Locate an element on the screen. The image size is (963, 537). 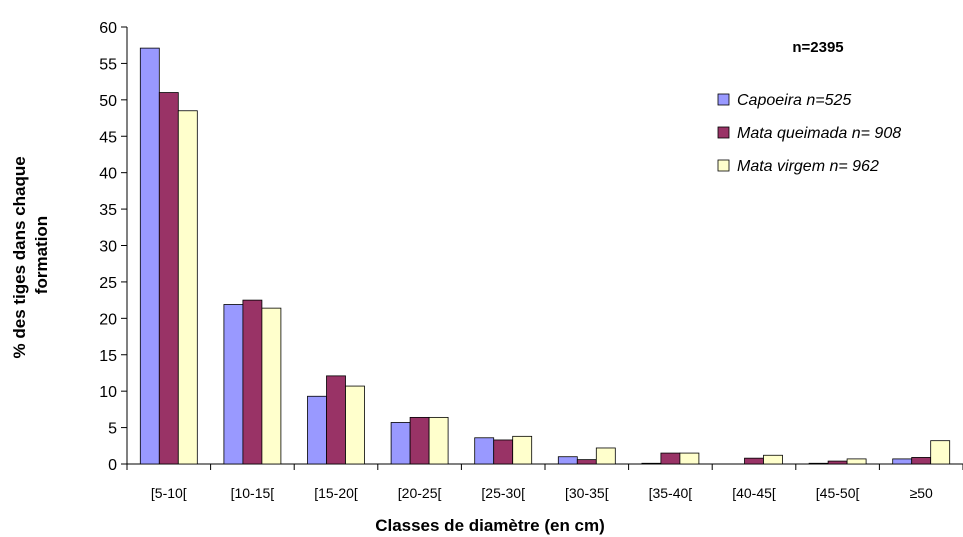
total-count-annotation: n=2395 is located at coordinates (817, 47).